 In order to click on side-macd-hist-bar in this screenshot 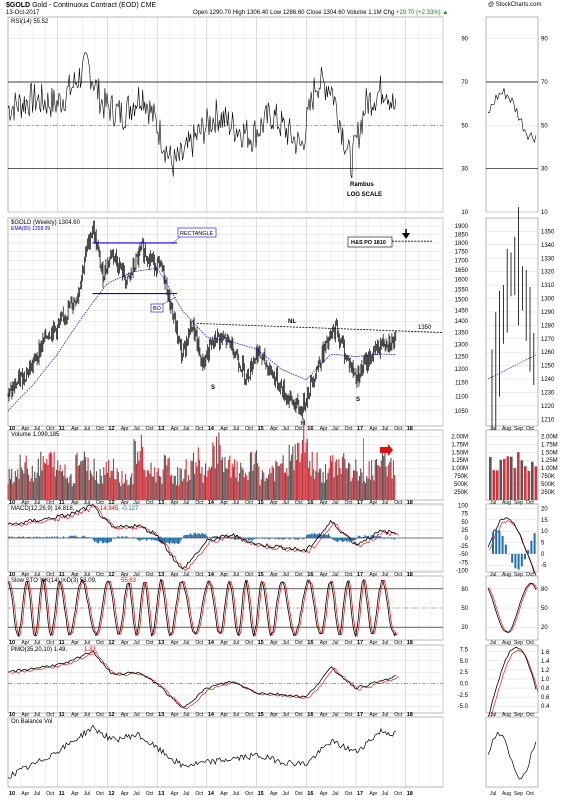, I will do `click(499, 542)`.